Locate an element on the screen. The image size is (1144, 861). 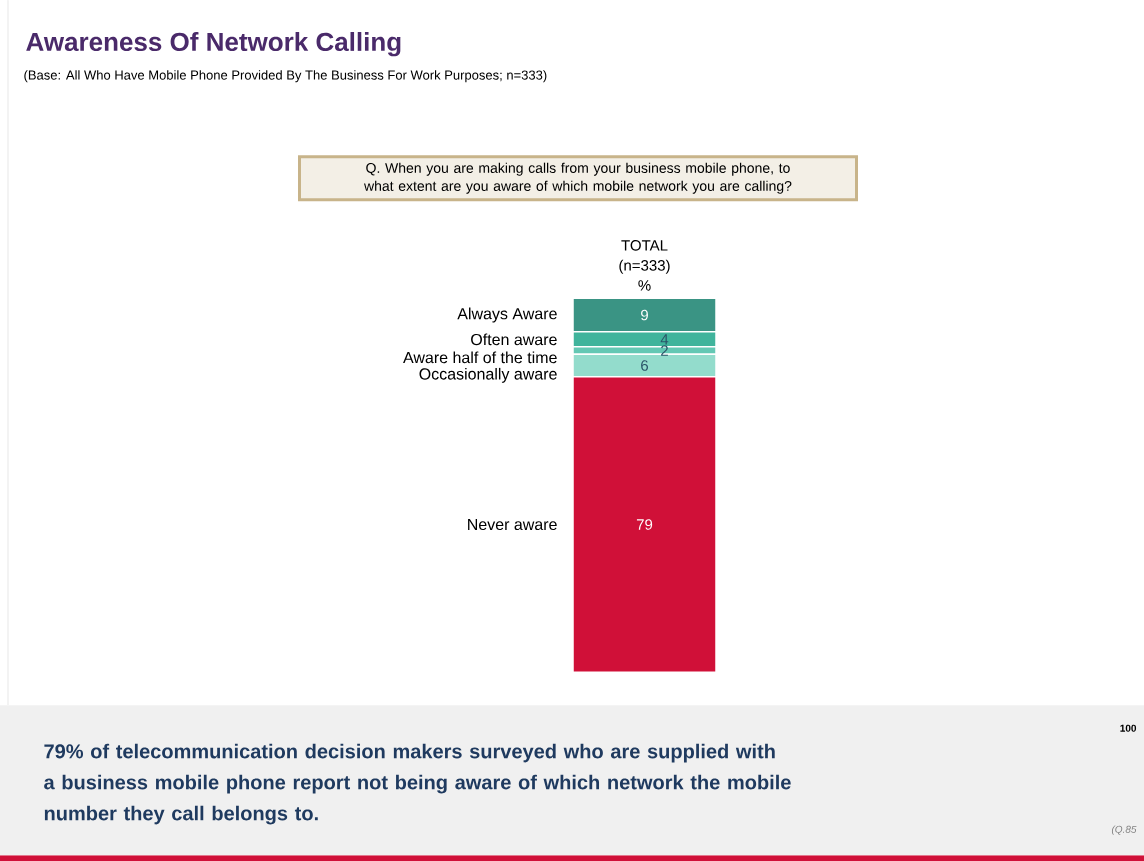
data-label: 79 is located at coordinates (644, 524).